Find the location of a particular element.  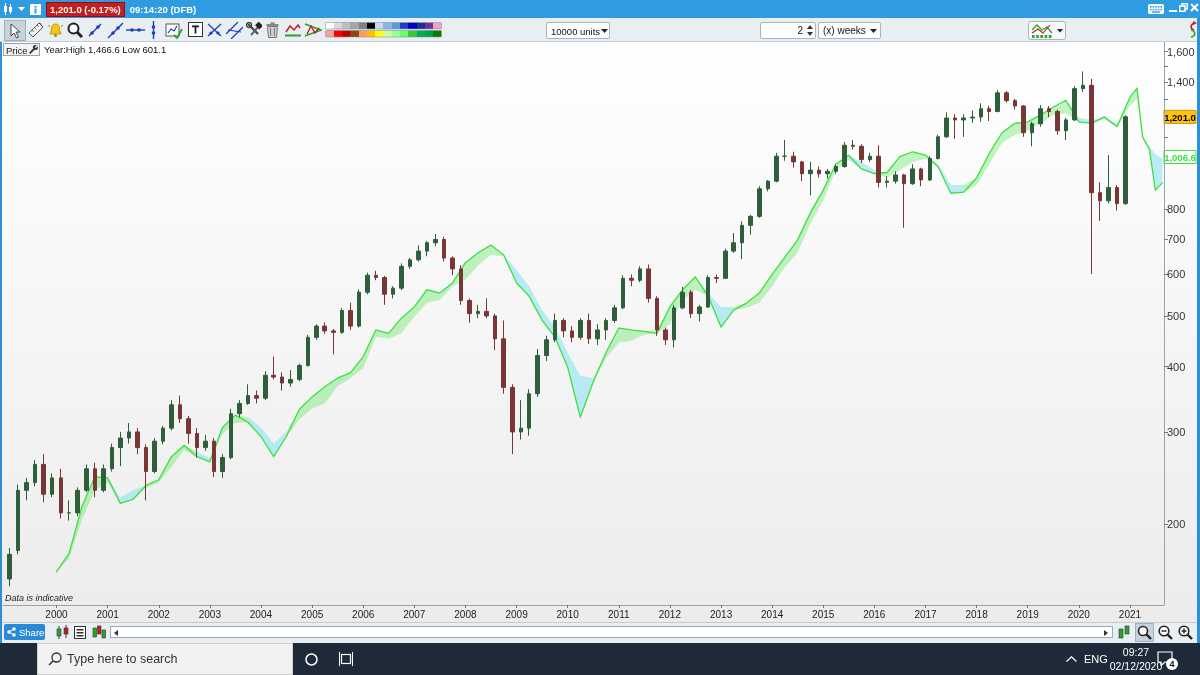

x-tick-label: 2020 is located at coordinates (1079, 614).